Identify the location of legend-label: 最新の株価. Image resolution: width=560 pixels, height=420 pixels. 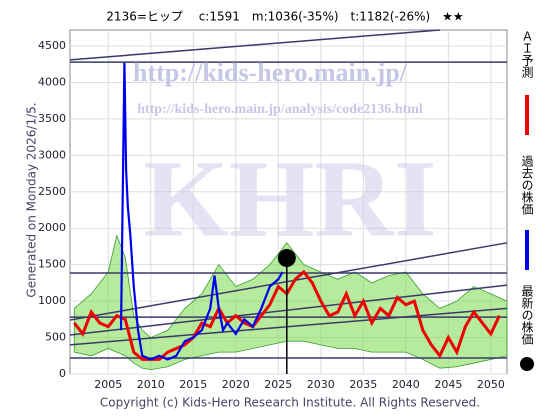
(527, 315).